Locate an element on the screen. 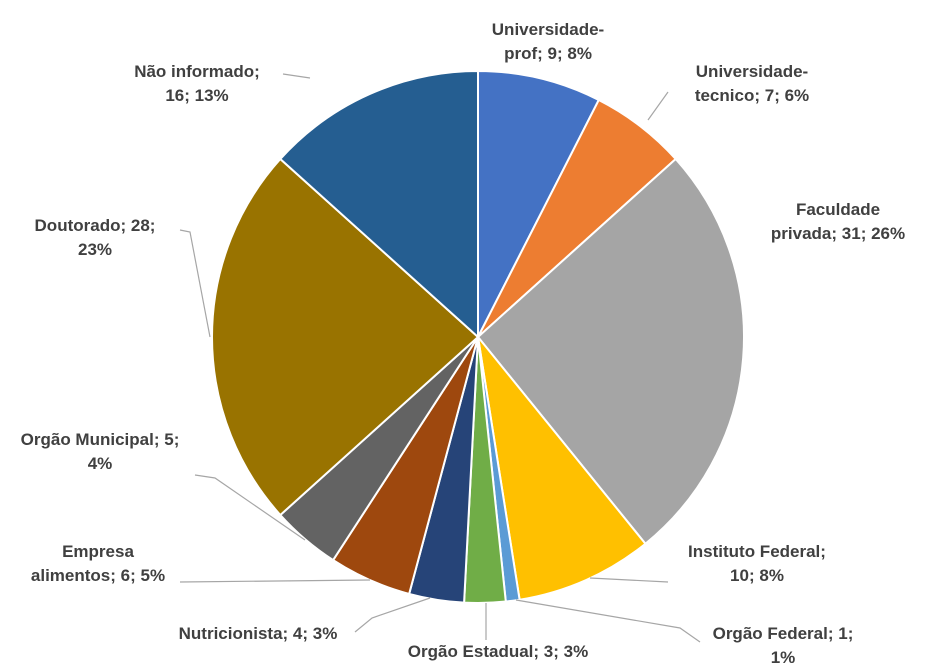  data-label: Empresa alimentos; 6; 5% is located at coordinates (98, 564).